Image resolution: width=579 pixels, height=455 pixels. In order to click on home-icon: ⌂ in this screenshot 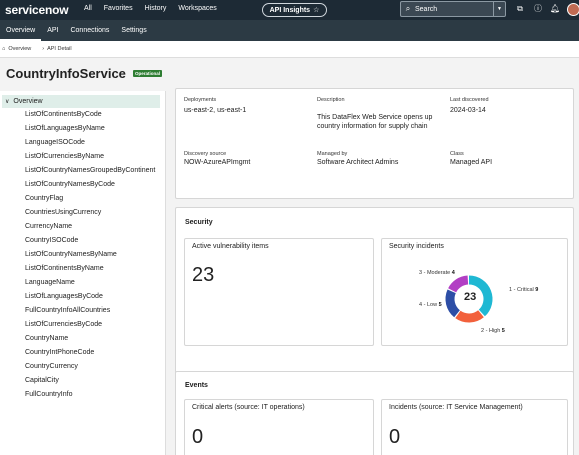, I will do `click(4, 49)`.